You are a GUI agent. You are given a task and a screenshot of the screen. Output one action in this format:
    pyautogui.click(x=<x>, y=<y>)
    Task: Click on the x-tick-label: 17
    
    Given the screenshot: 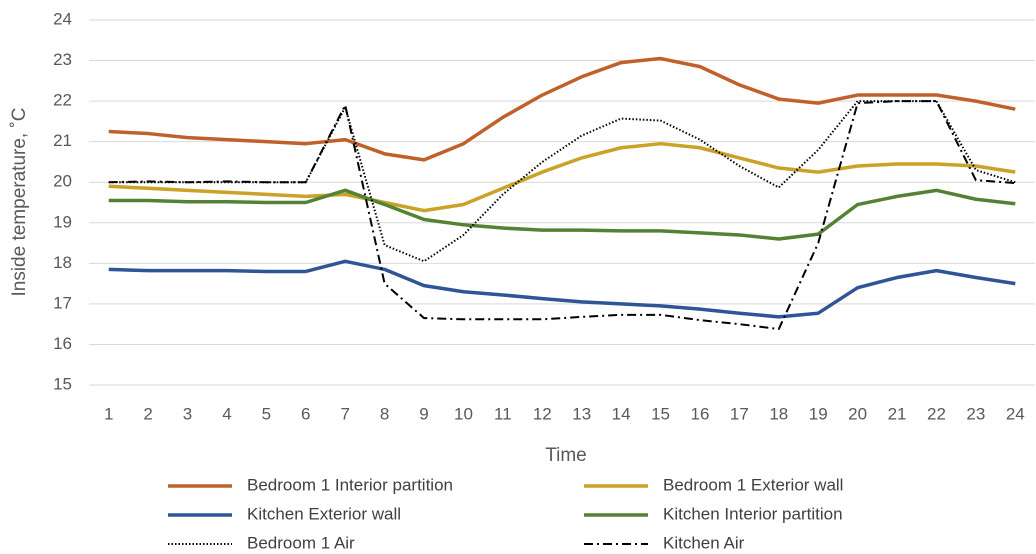 What is the action you would take?
    pyautogui.click(x=739, y=413)
    